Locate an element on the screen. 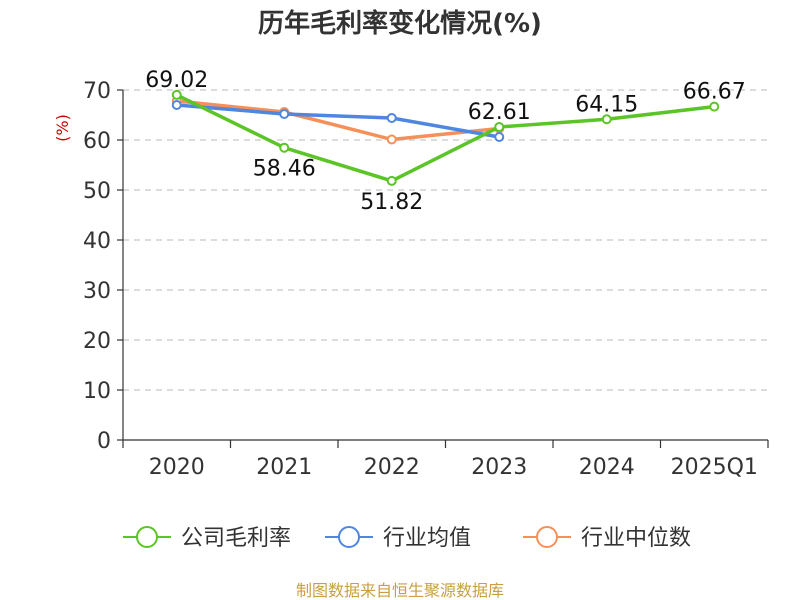 Image resolution: width=800 pixels, height=600 pixels. y-tick-label: 40 is located at coordinates (97, 241).